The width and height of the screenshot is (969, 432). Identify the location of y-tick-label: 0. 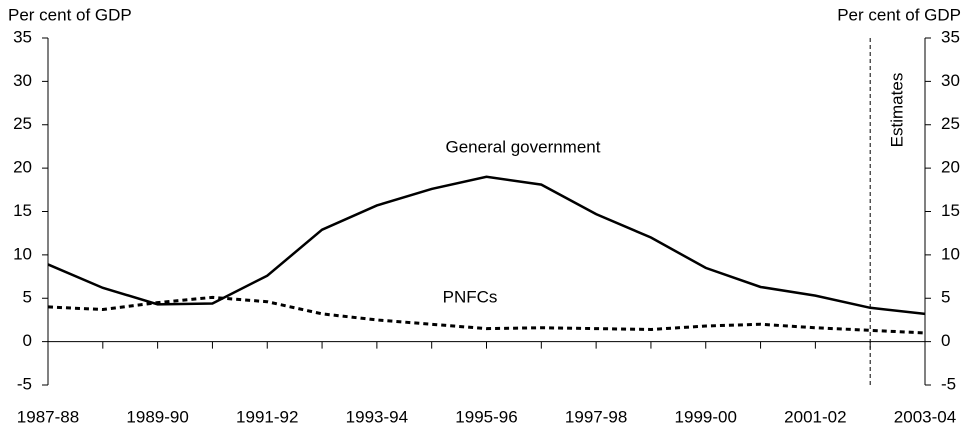
(27, 340).